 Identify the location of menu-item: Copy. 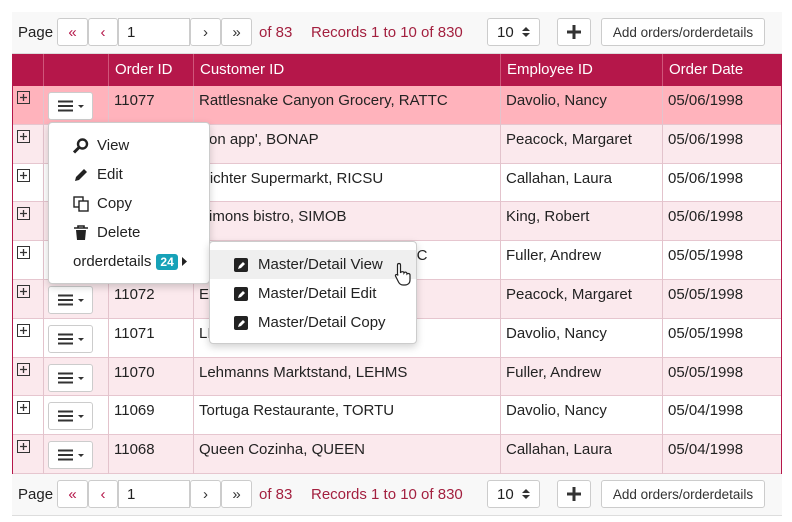
(129, 203).